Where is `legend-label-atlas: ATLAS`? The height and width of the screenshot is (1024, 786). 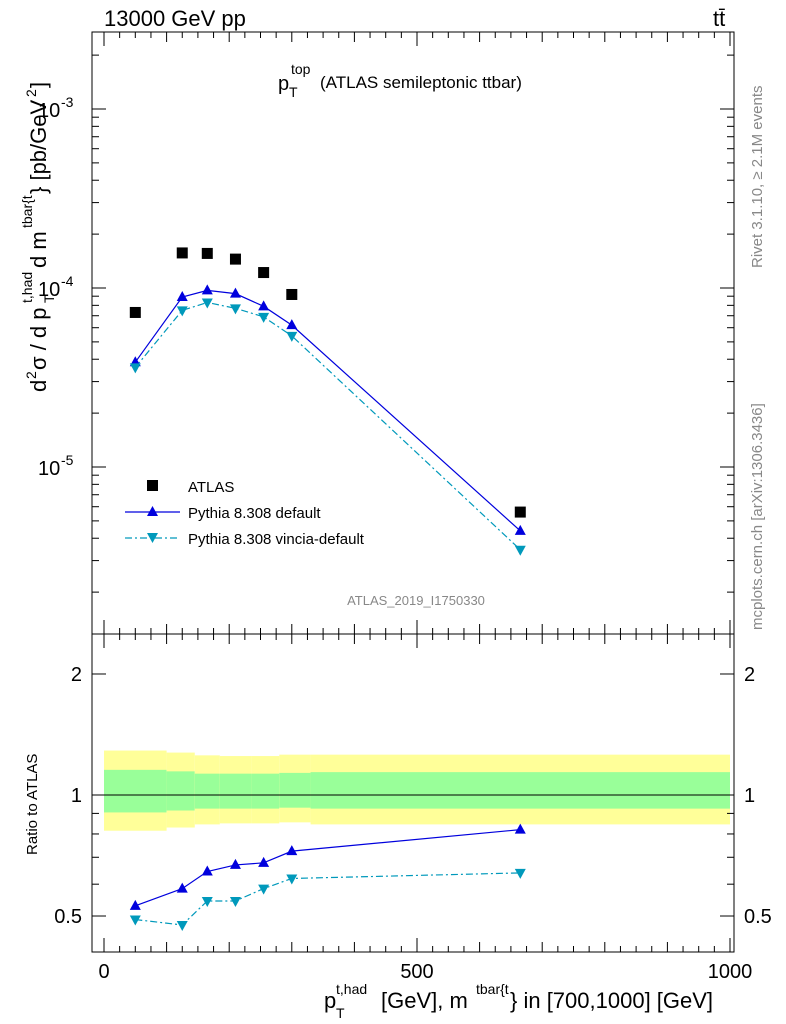
legend-label-atlas: ATLAS is located at coordinates (211, 487).